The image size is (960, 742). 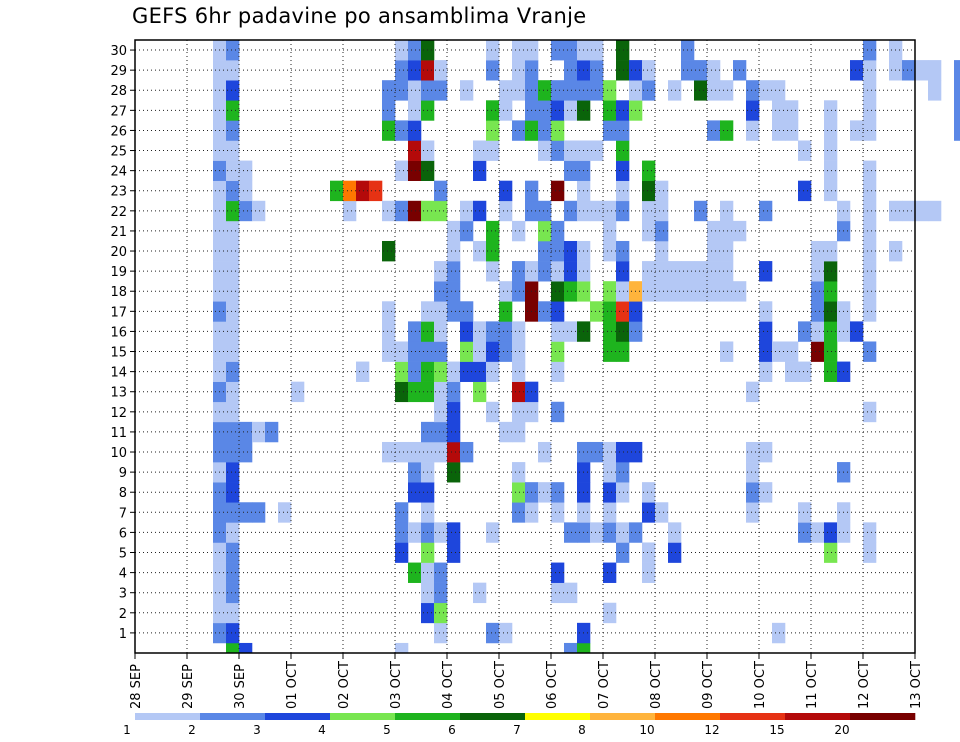 What do you see at coordinates (136, 686) in the screenshot?
I see `x-tick-label: 28 SEP` at bounding box center [136, 686].